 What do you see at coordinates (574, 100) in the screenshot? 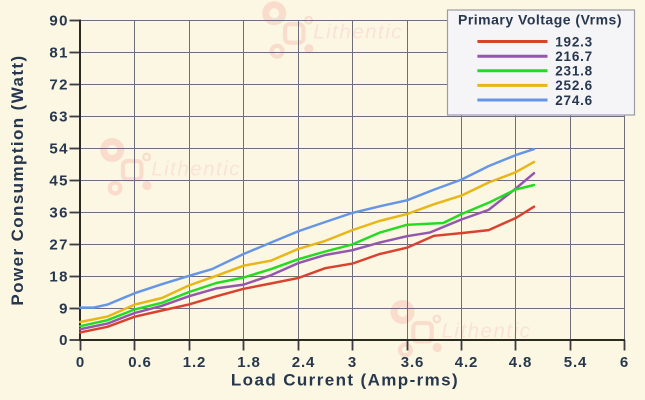
I see `svg-text: 274.6` at bounding box center [574, 100].